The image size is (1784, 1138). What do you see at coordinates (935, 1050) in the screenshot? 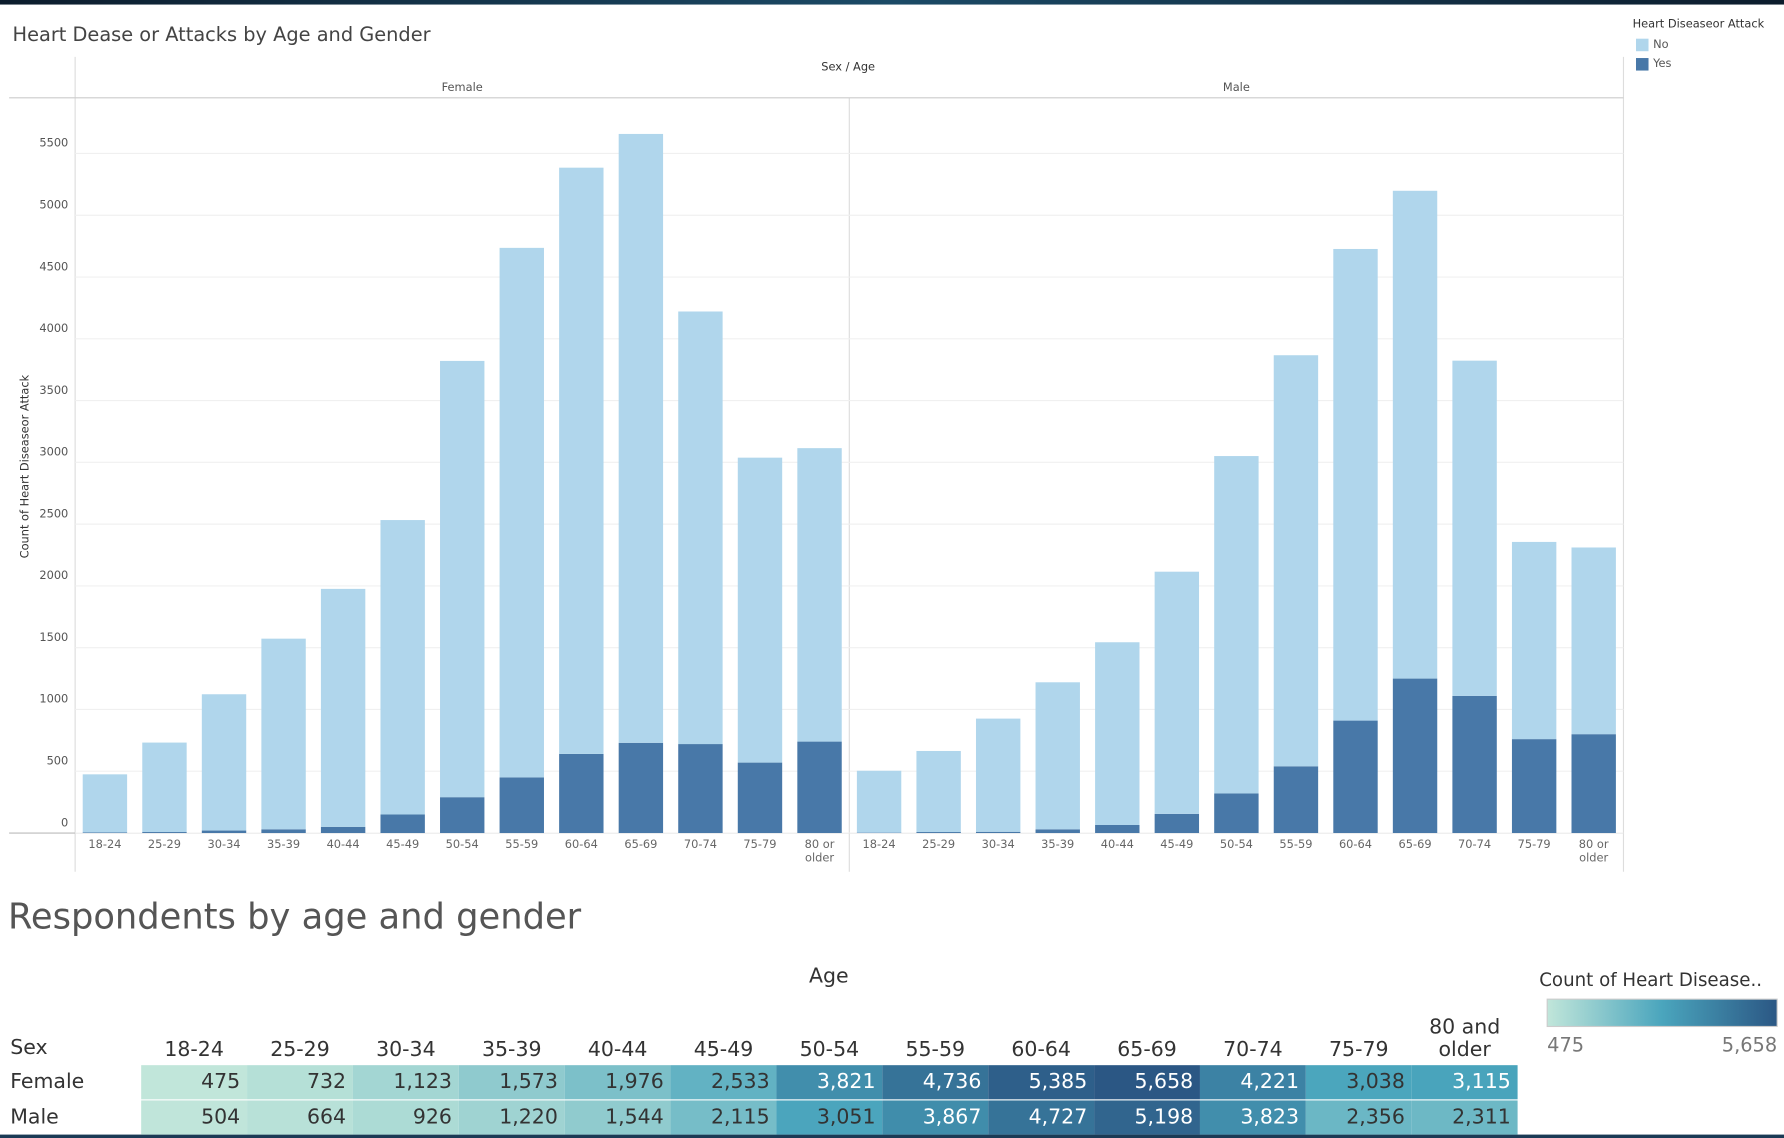
I see `column-header-box: 55-59` at bounding box center [935, 1050].